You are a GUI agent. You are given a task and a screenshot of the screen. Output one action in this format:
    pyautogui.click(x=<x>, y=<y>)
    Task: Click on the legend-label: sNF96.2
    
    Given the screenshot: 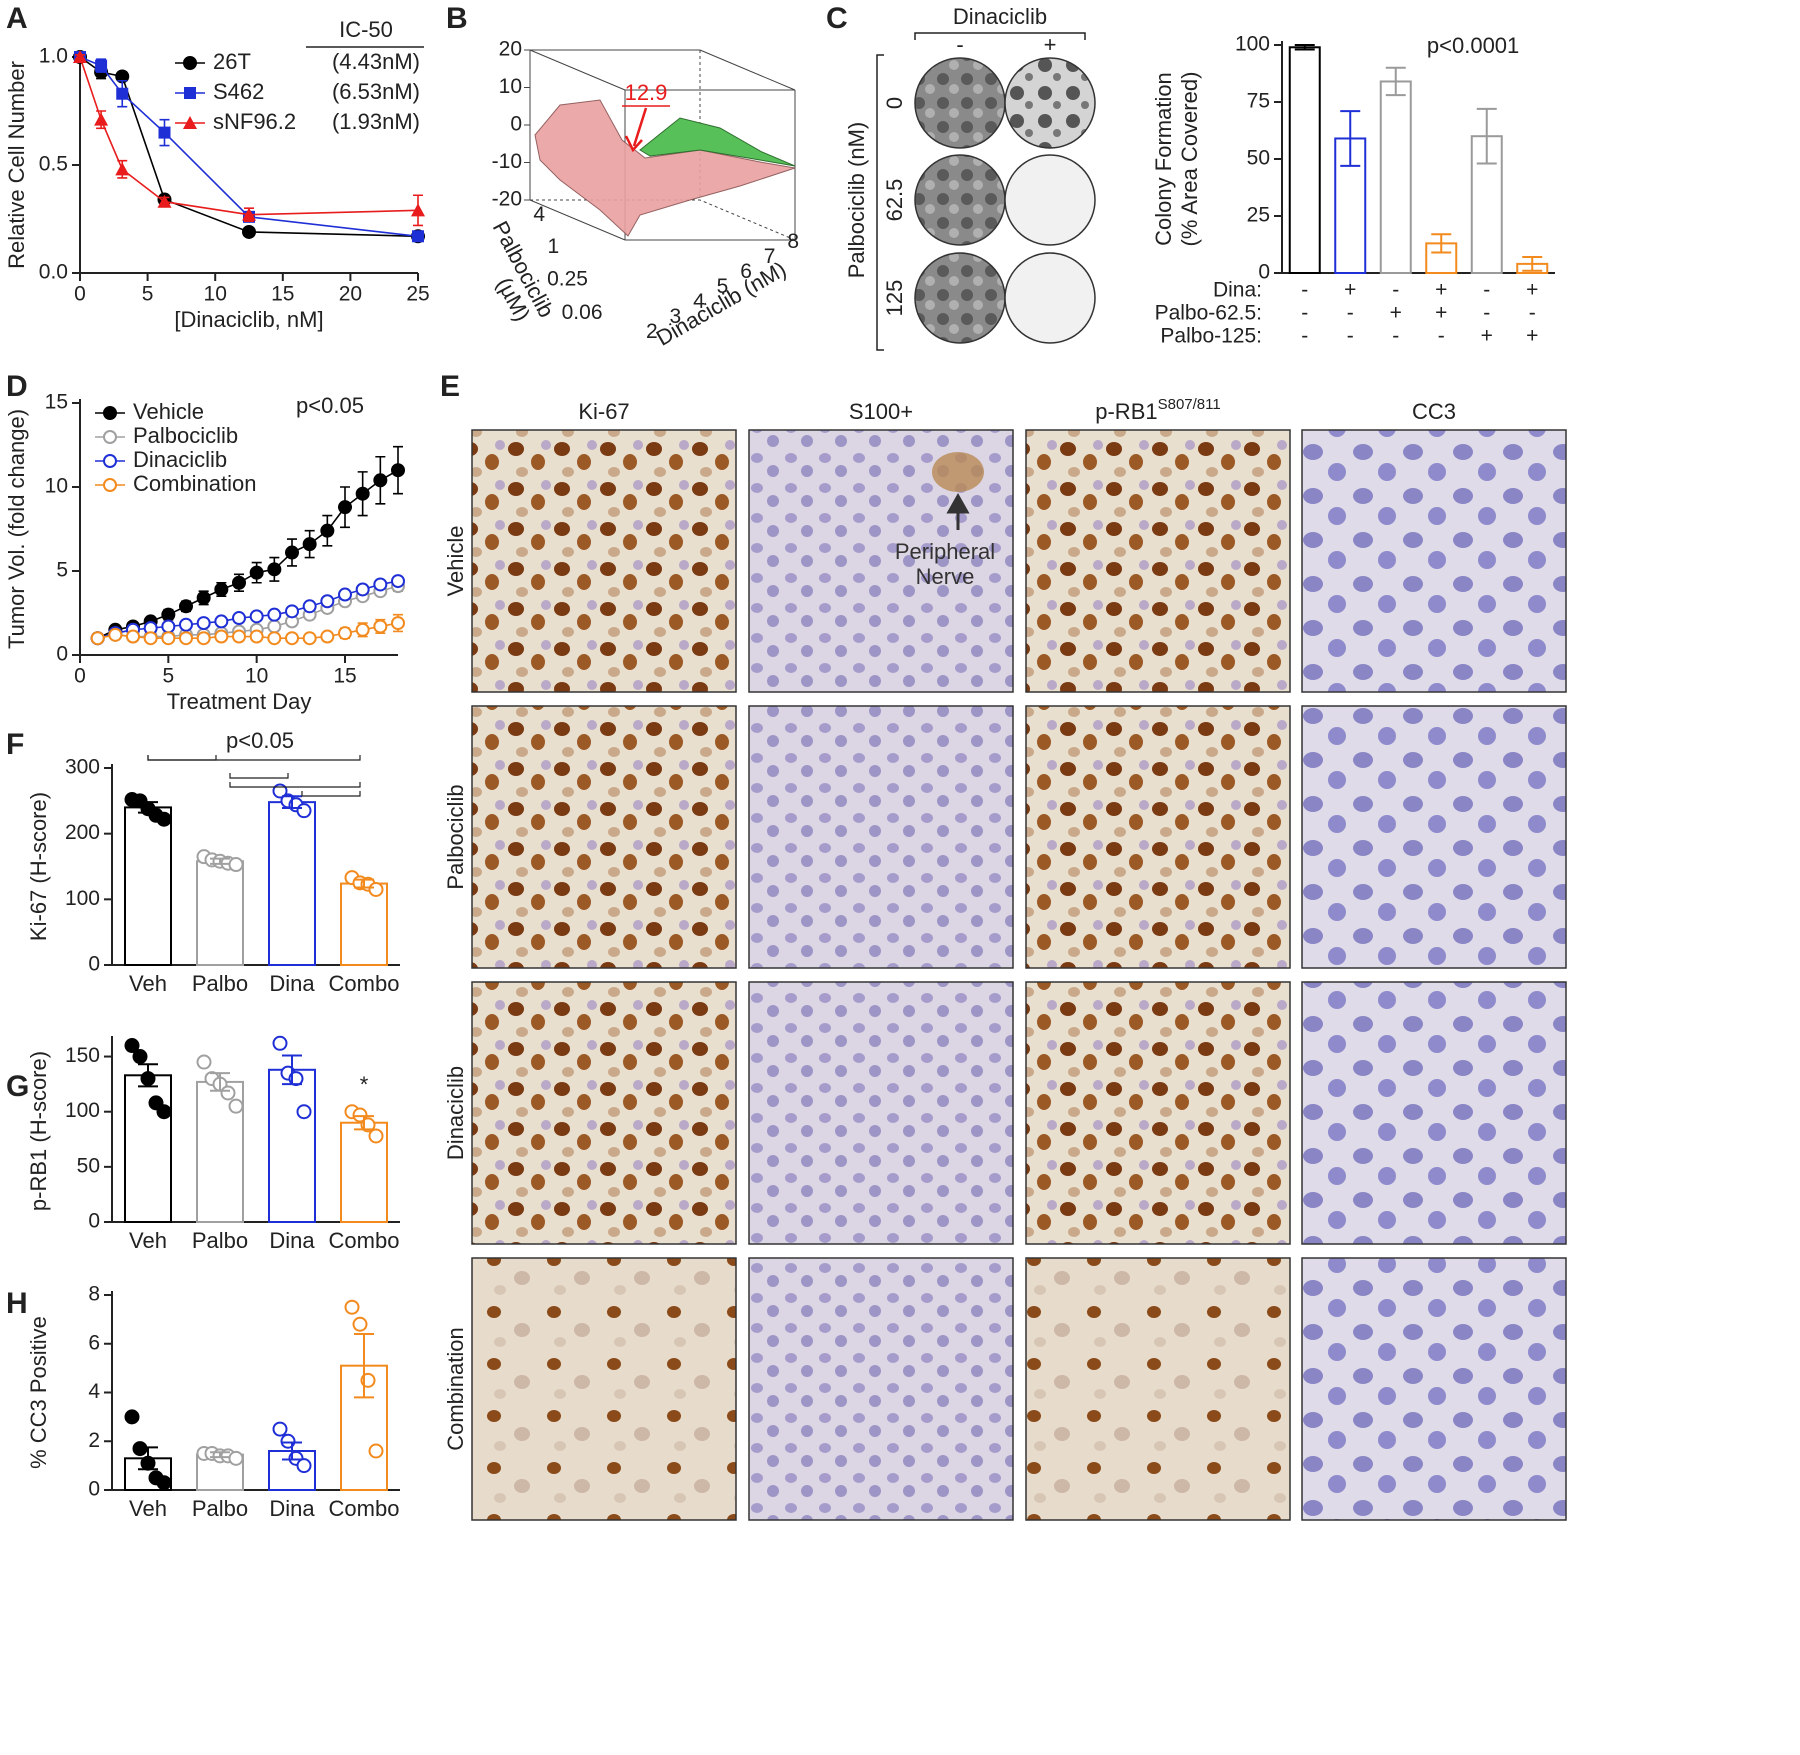 What is the action you would take?
    pyautogui.click(x=254, y=121)
    